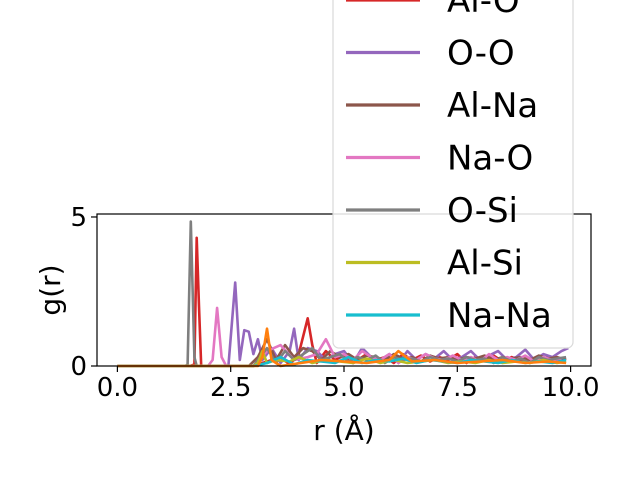 The width and height of the screenshot is (640, 480). I want to click on legend-label-na-o: Na-O, so click(490, 159).